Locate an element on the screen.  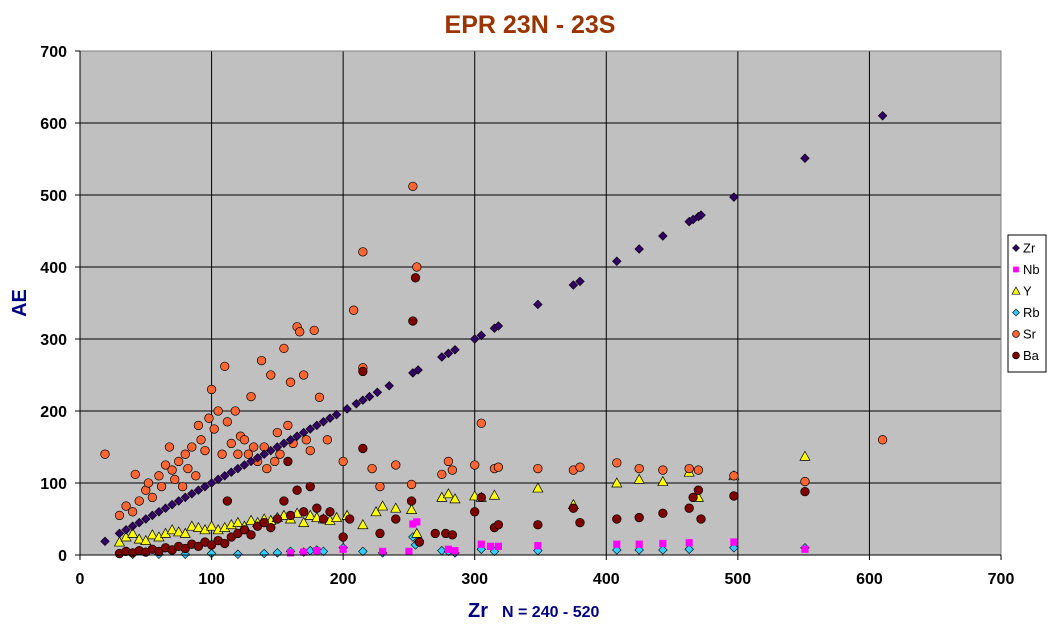
y-tick-label: 100 is located at coordinates (53, 484).